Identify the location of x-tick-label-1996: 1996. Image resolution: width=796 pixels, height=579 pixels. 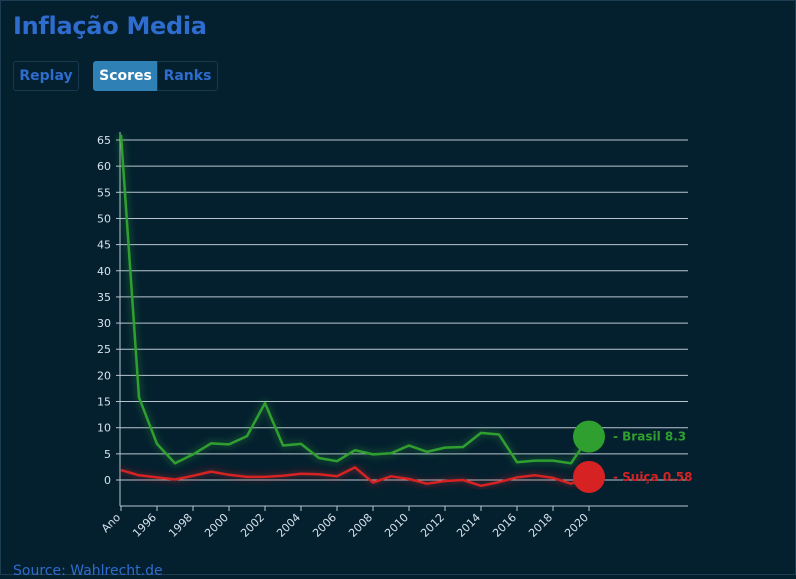
(144, 525).